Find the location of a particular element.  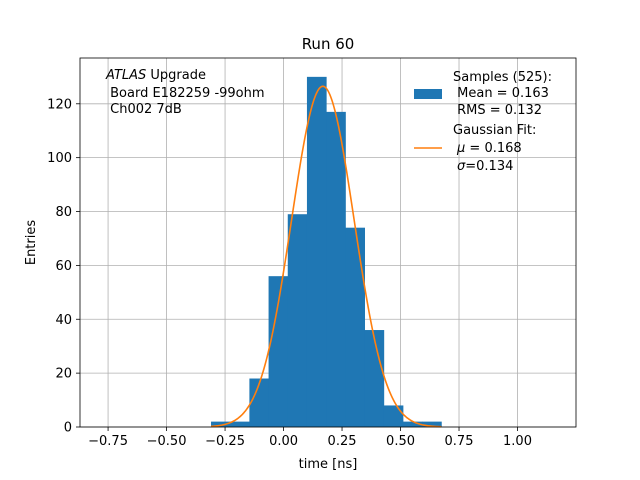

legend-samples-swatch is located at coordinates (428, 94).